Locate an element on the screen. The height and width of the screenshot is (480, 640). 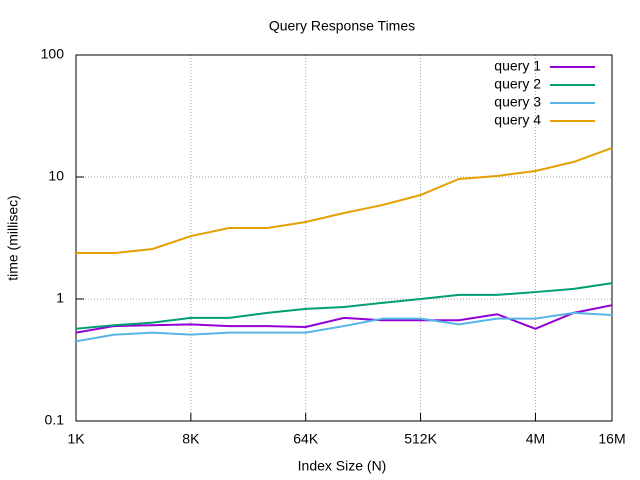
y-axis-label: time (millisec) is located at coordinates (13, 238).